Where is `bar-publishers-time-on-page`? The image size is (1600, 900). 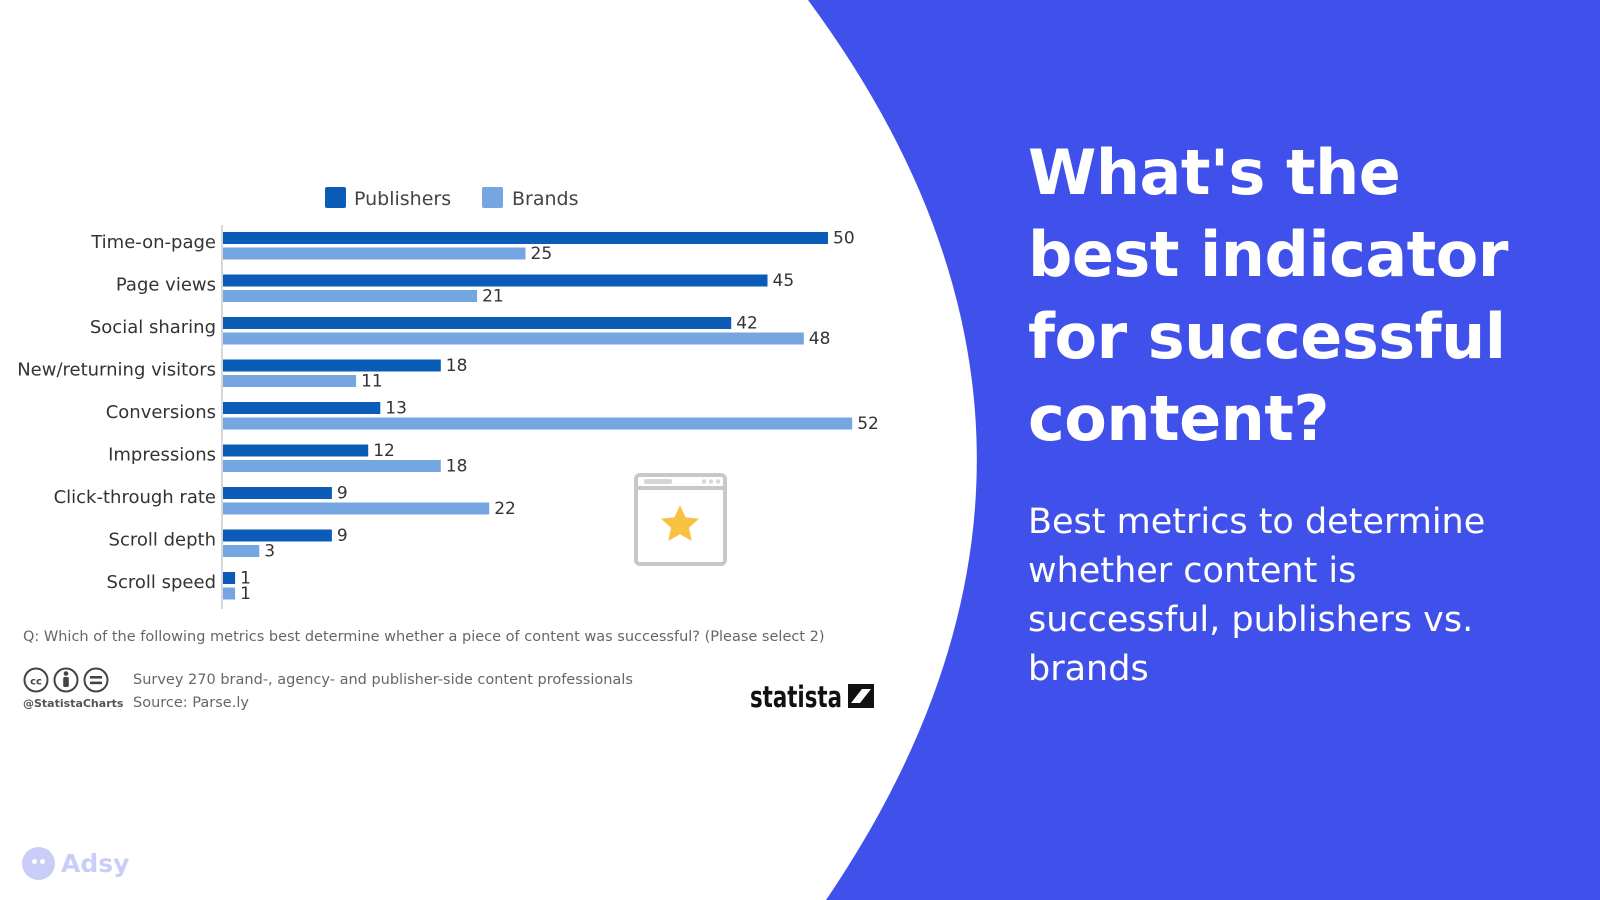 bar-publishers-time-on-page is located at coordinates (525, 238).